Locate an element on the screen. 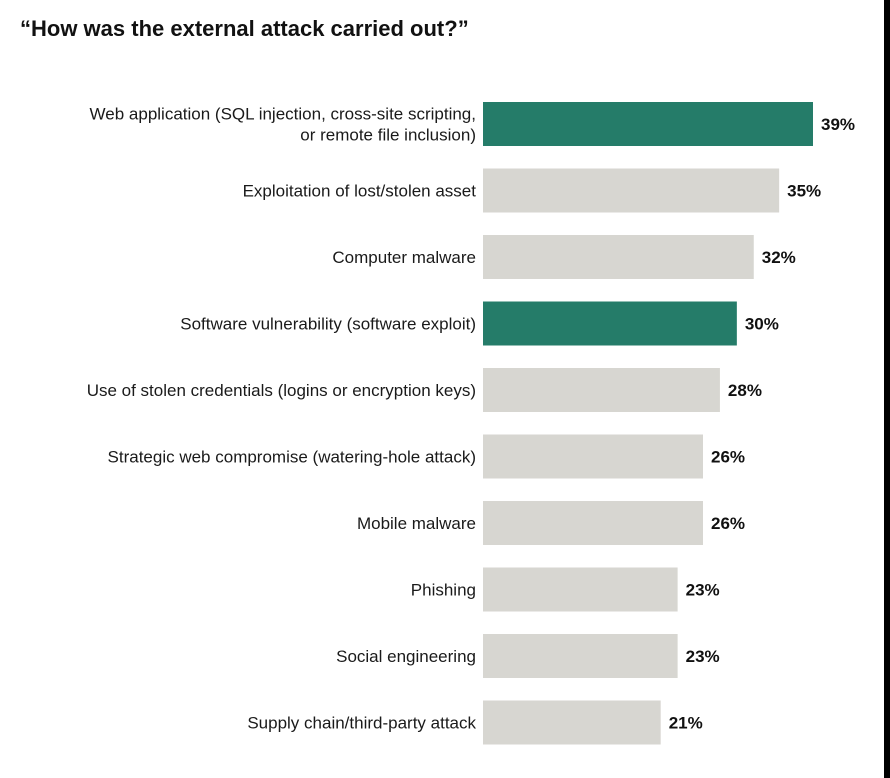 The width and height of the screenshot is (890, 778). value-label-8: 23% is located at coordinates (703, 656).